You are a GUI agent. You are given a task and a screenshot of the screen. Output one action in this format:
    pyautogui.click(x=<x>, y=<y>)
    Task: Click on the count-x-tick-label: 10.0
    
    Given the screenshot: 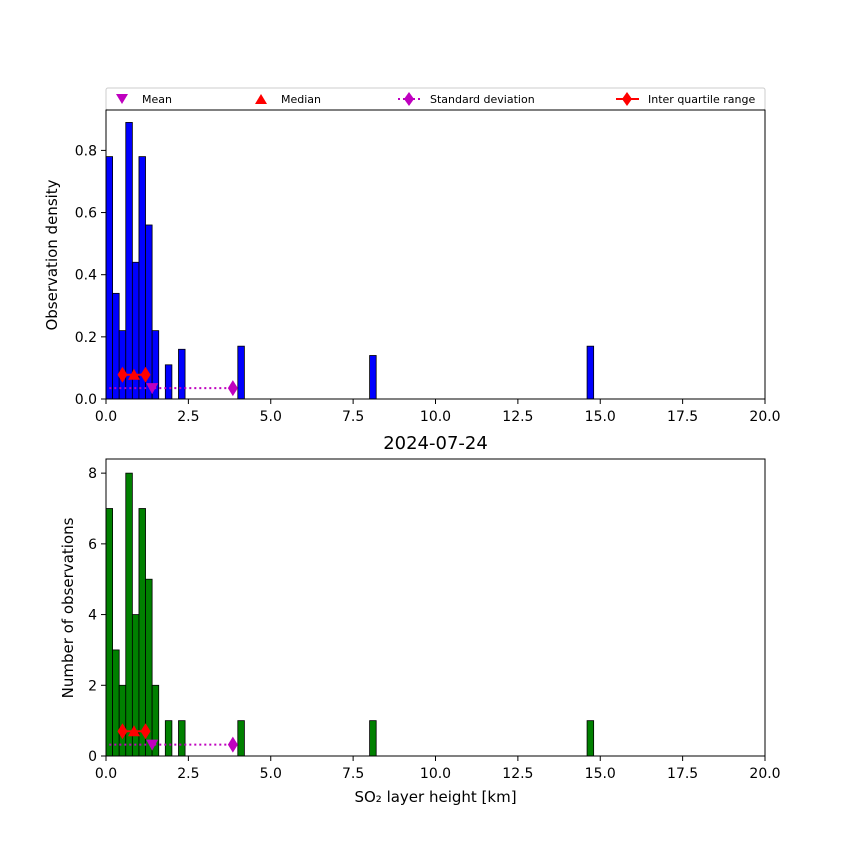 What is the action you would take?
    pyautogui.click(x=435, y=774)
    